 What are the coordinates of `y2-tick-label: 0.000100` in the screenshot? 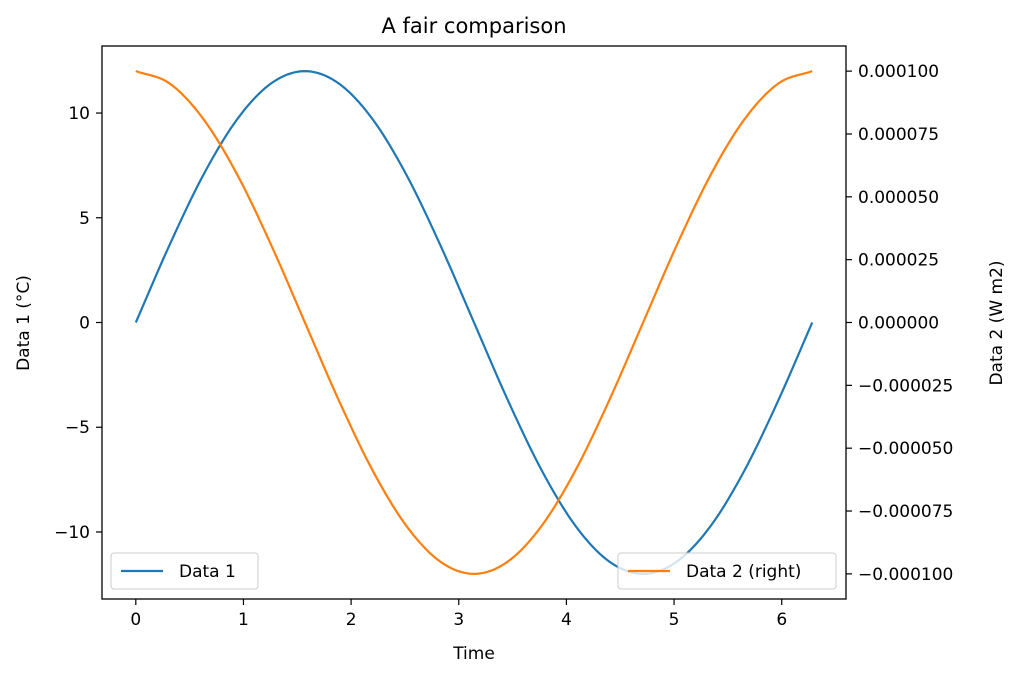 It's located at (898, 72).